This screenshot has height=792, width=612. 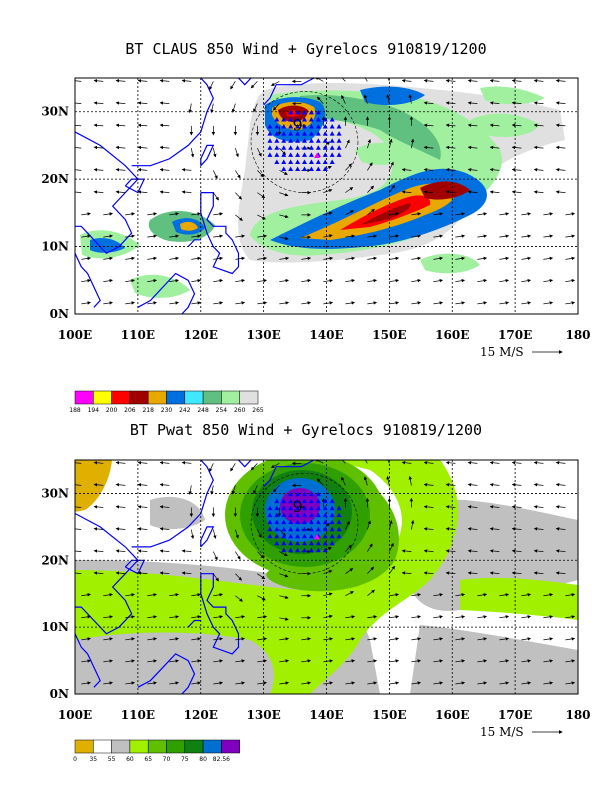 What do you see at coordinates (221, 759) in the screenshot?
I see `colorbar-label: 82.56` at bounding box center [221, 759].